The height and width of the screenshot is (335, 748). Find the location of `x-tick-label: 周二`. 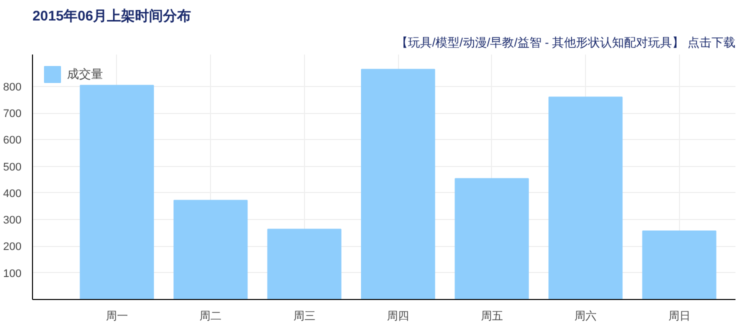

x-tick-label: 周二 is located at coordinates (211, 316).